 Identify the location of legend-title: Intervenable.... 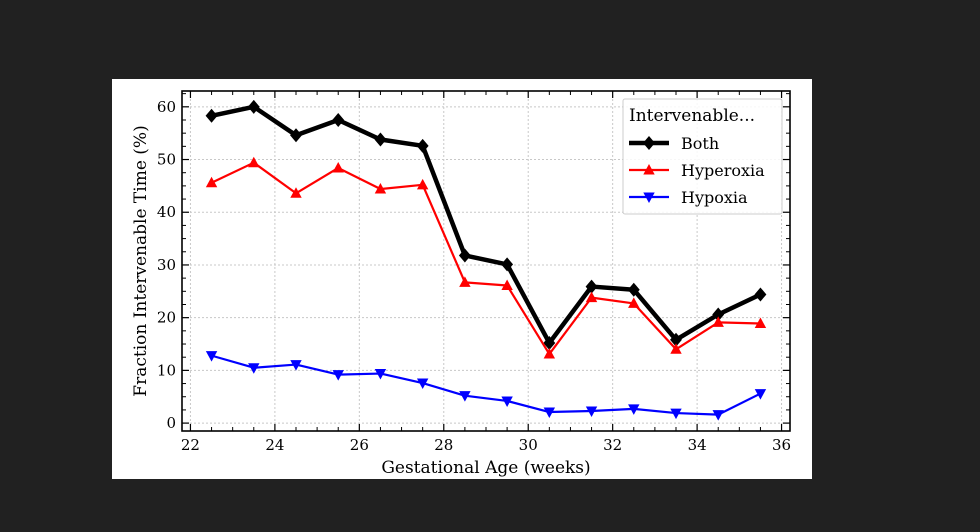
(692, 116).